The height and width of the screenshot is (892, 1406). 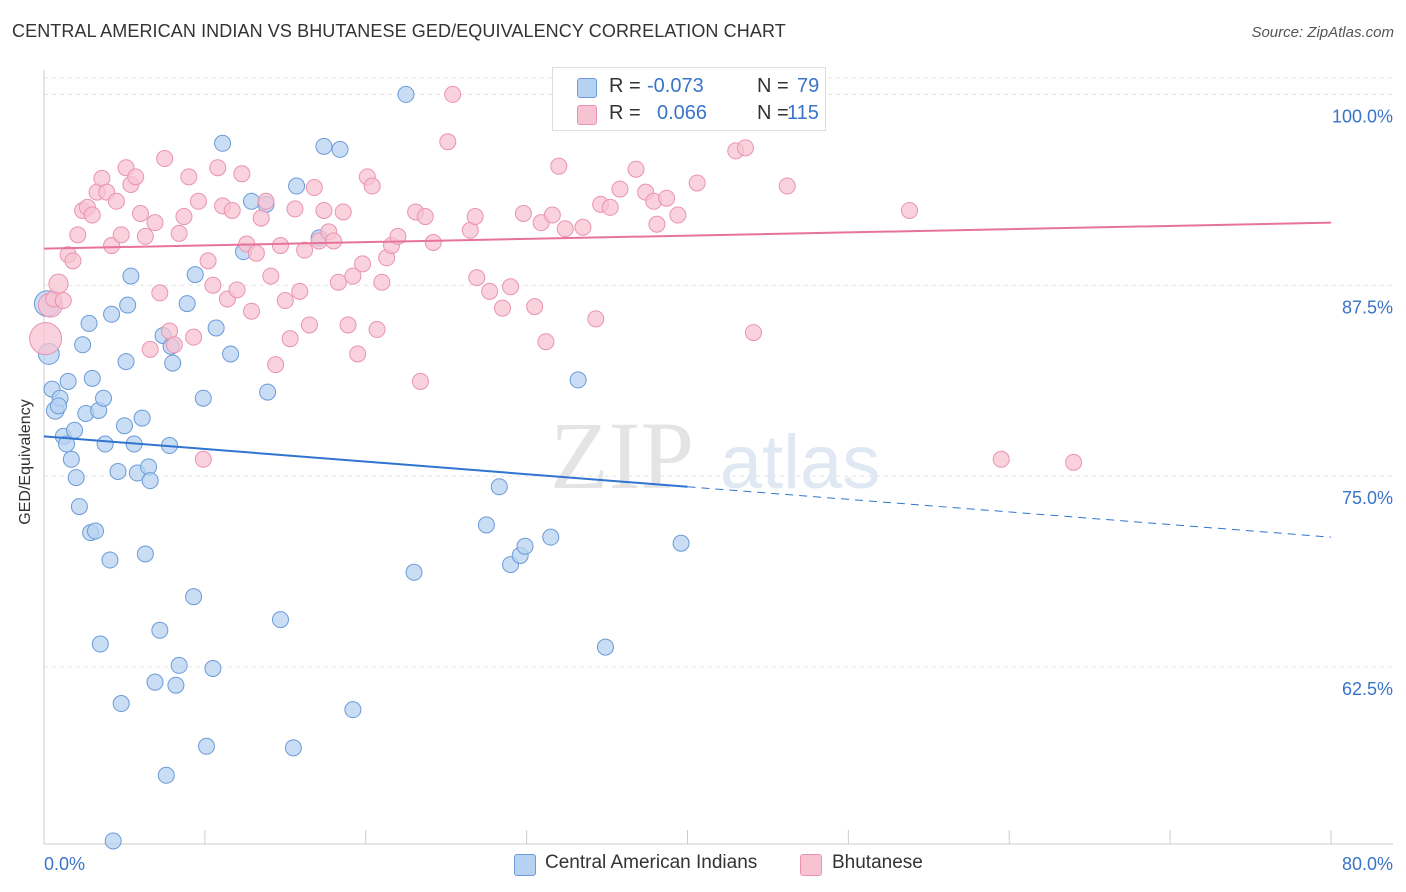 What do you see at coordinates (622, 455) in the screenshot?
I see `watermark-zip: ZIP` at bounding box center [622, 455].